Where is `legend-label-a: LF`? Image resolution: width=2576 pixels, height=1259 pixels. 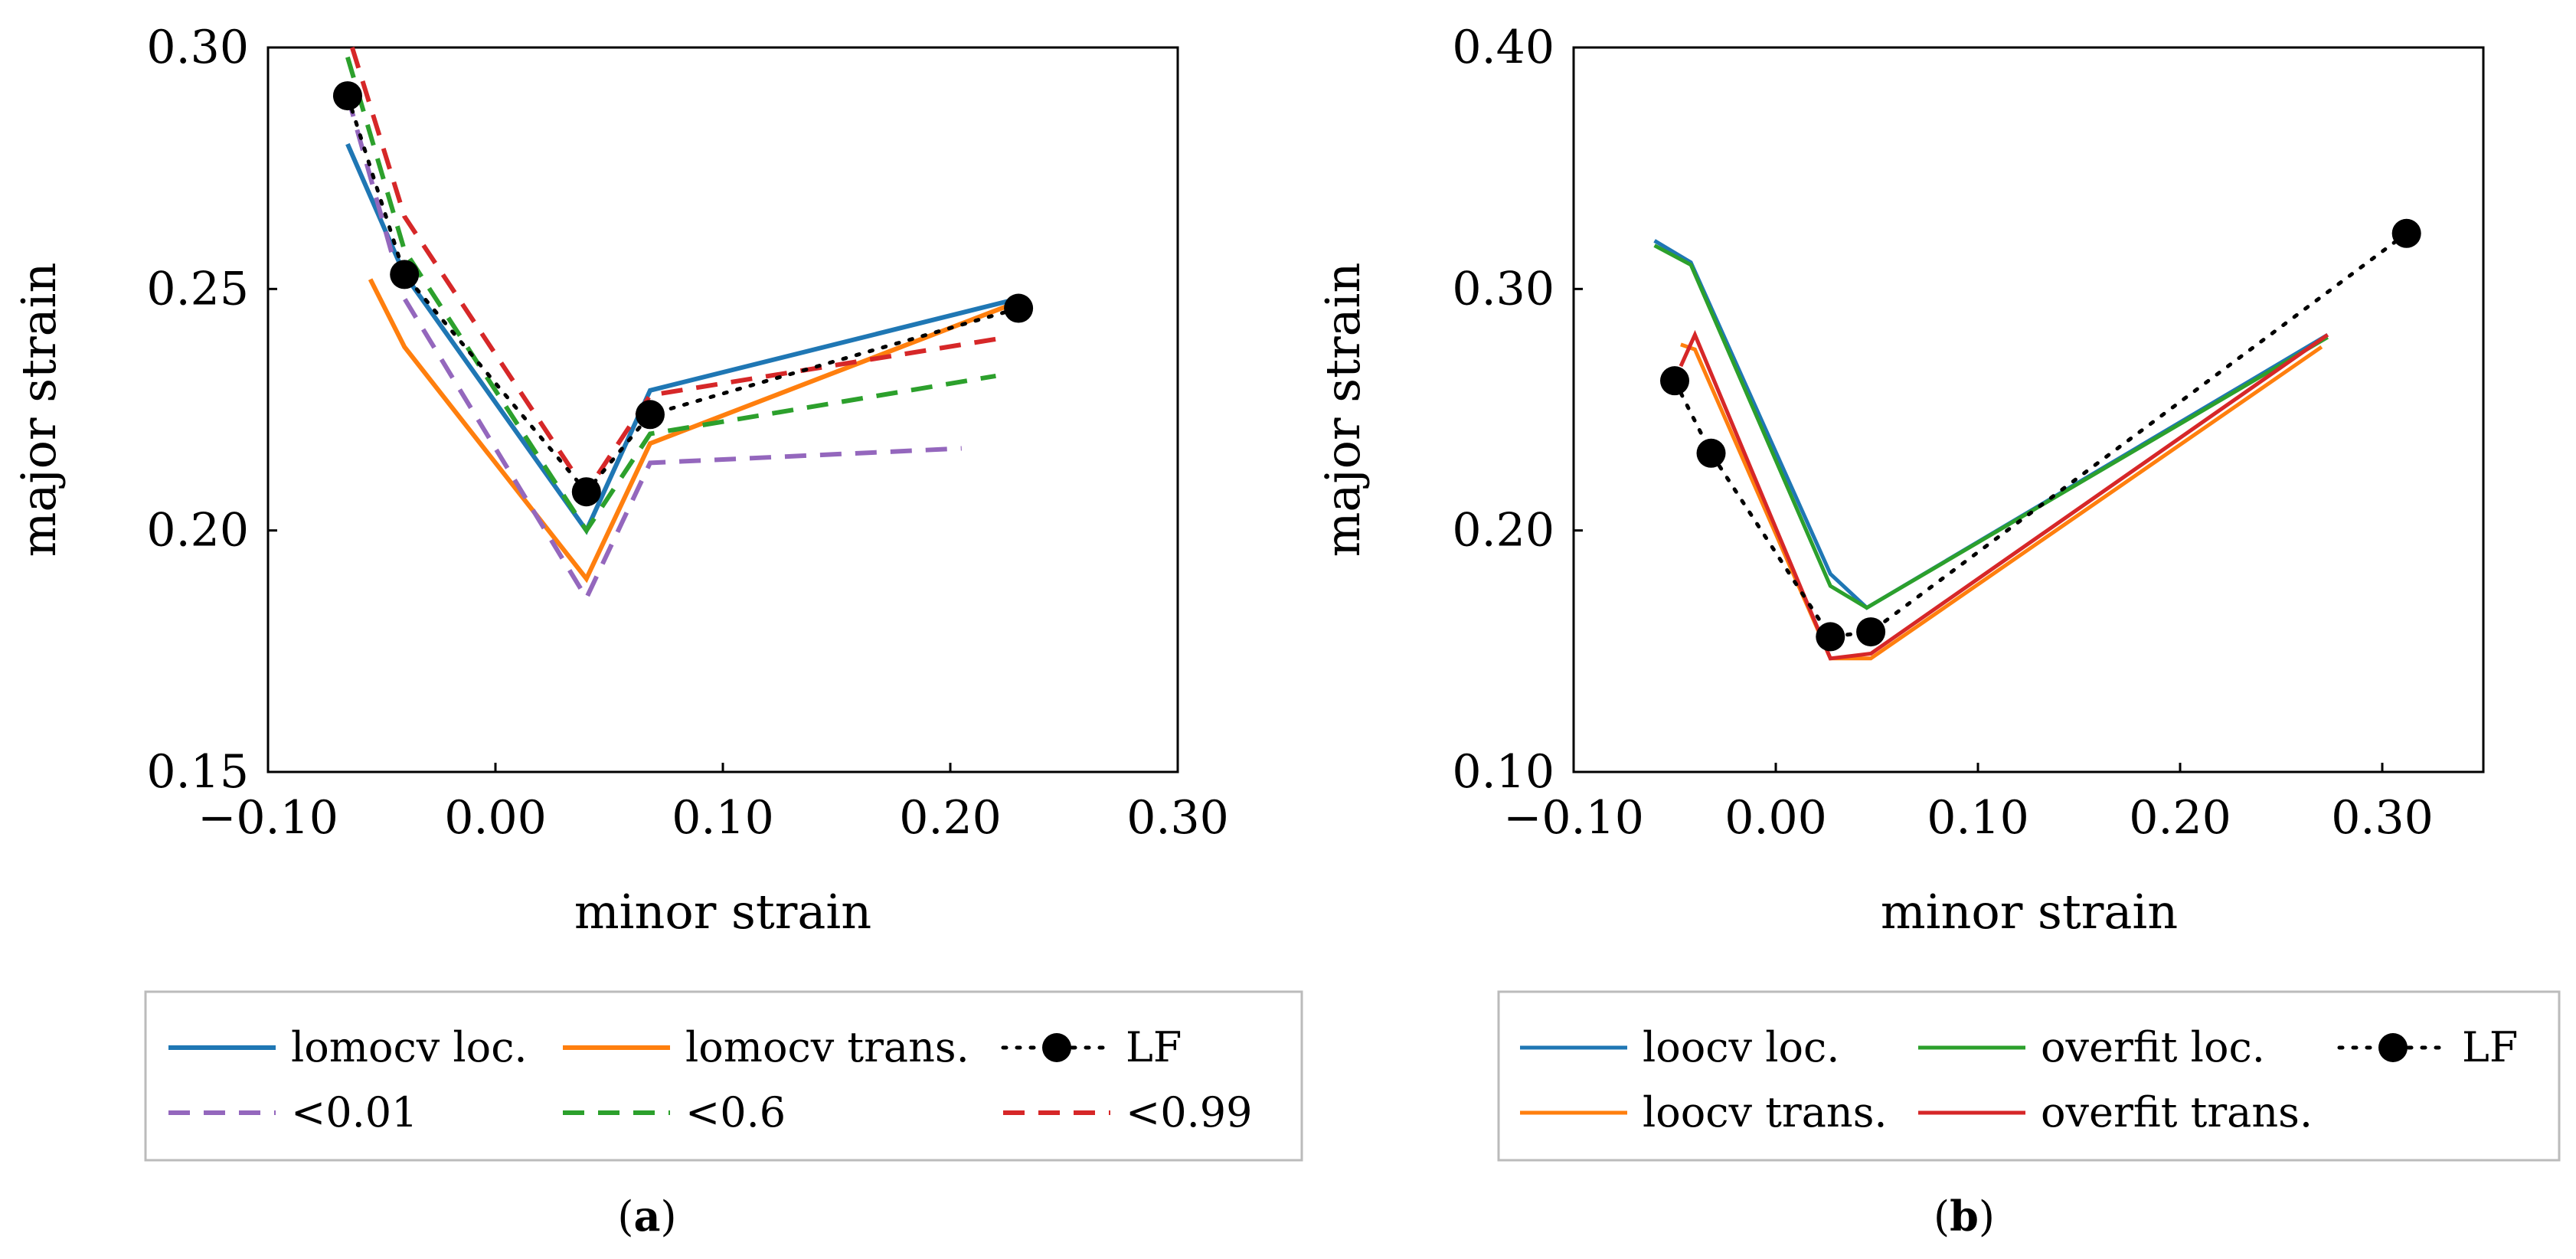
legend-label-a: LF is located at coordinates (1154, 1047).